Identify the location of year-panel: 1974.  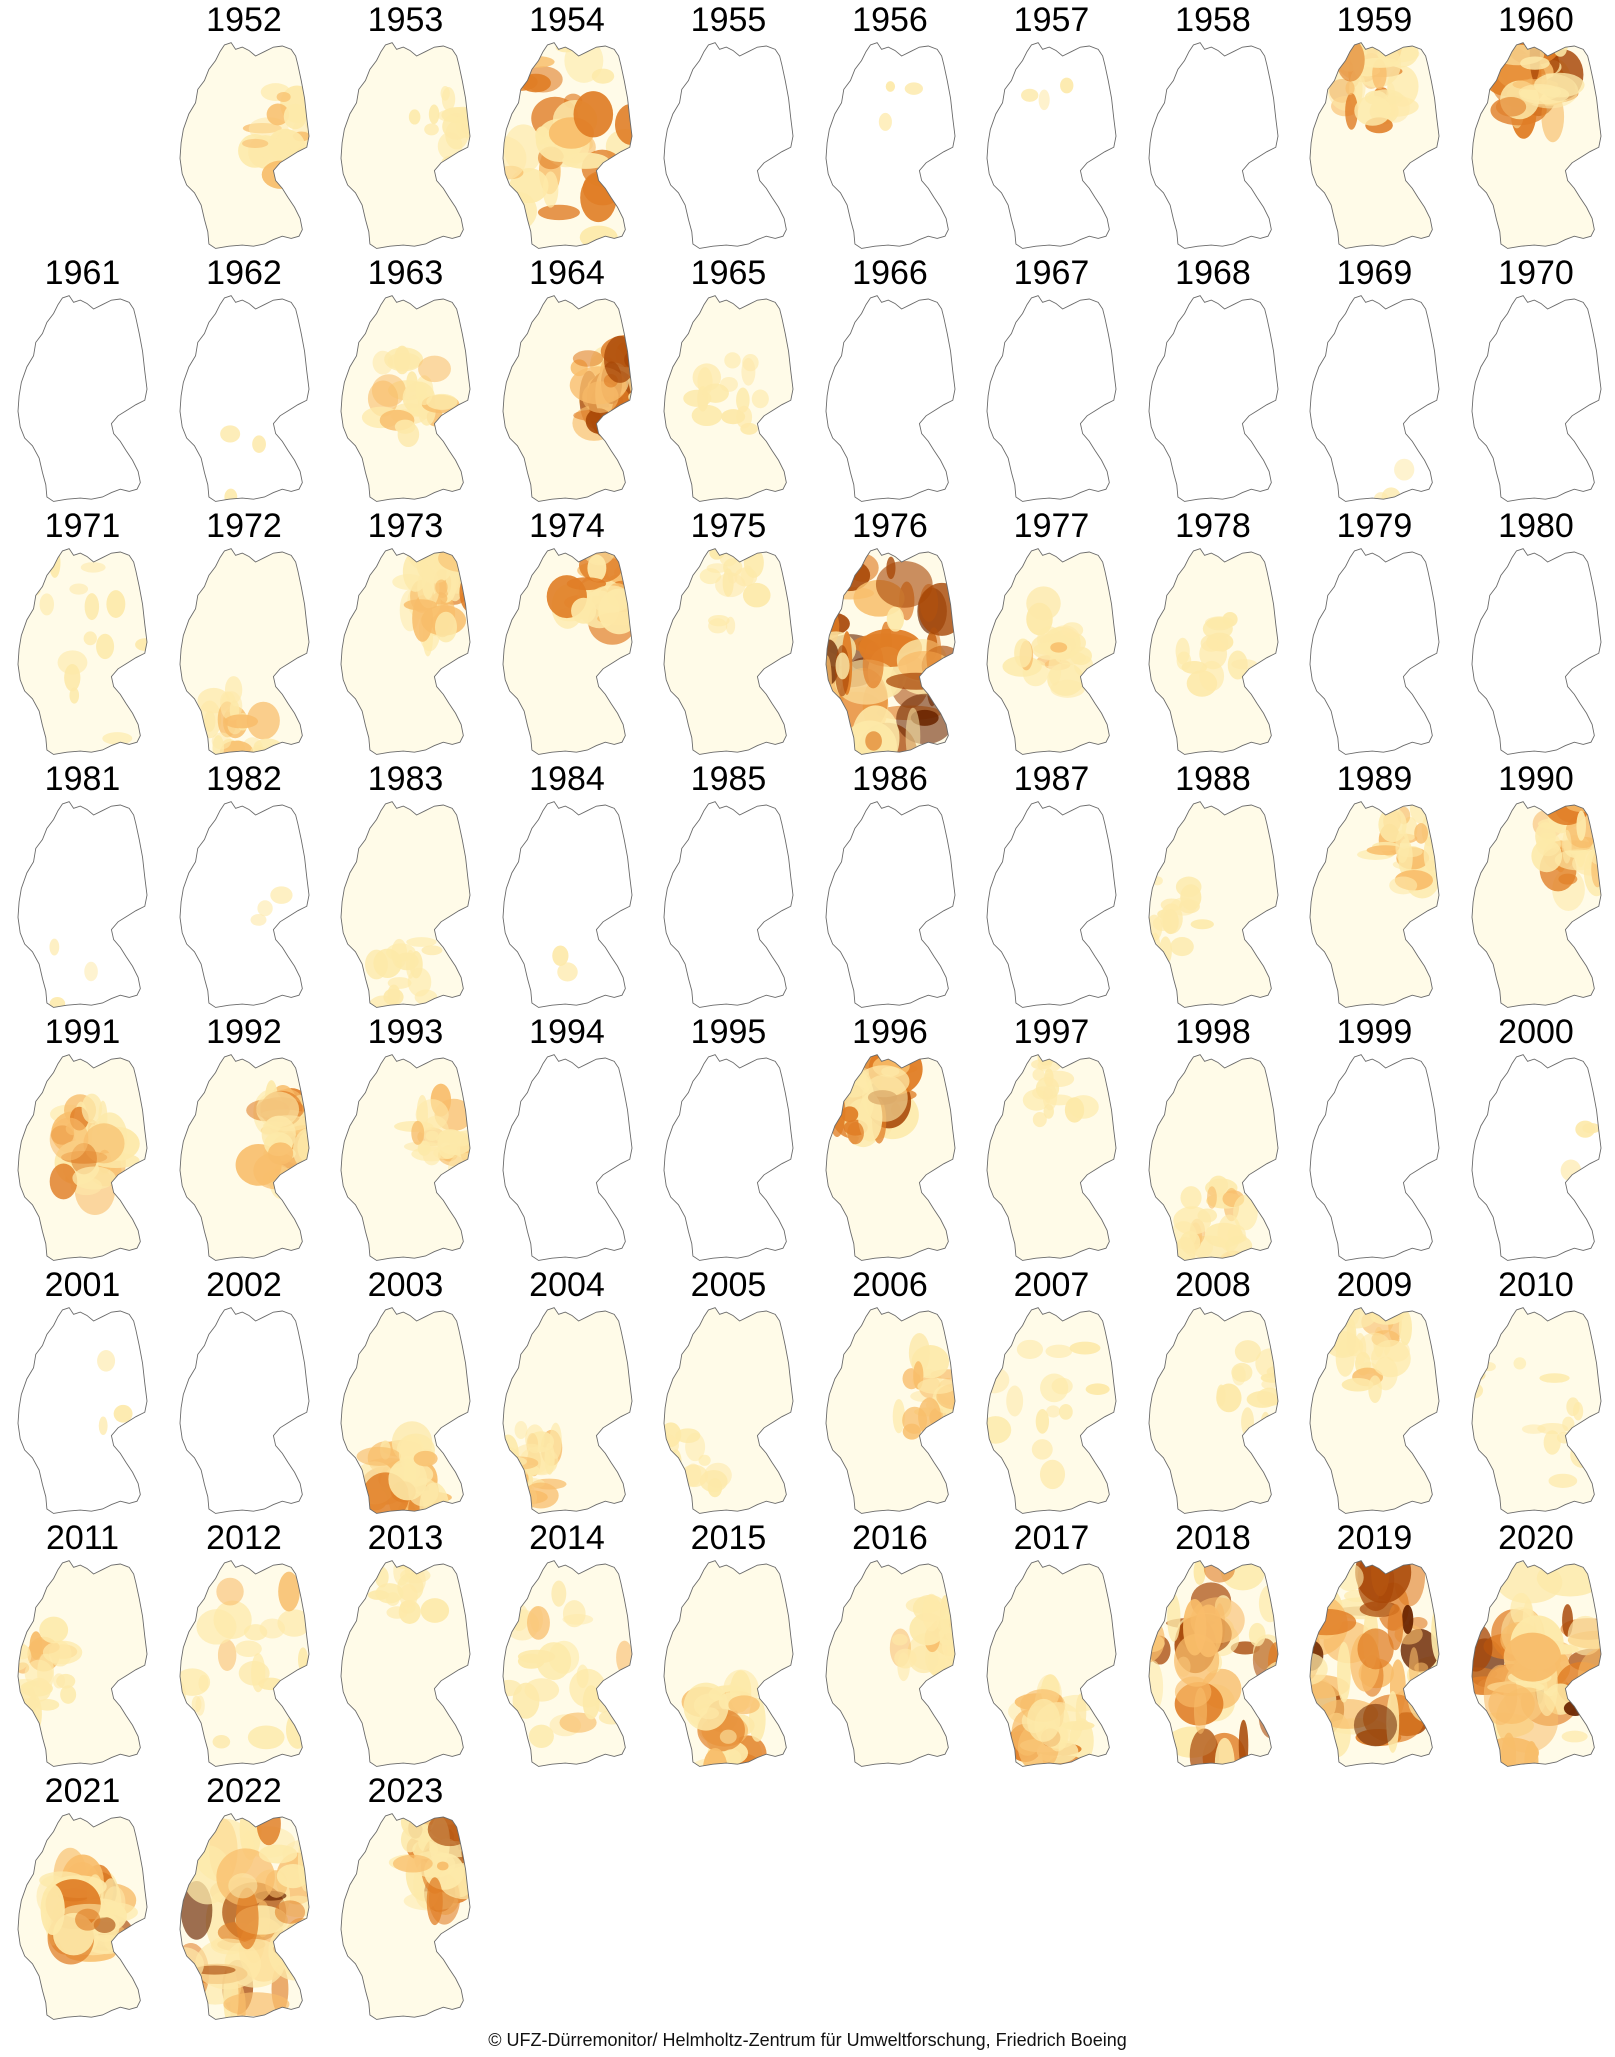
(567, 632).